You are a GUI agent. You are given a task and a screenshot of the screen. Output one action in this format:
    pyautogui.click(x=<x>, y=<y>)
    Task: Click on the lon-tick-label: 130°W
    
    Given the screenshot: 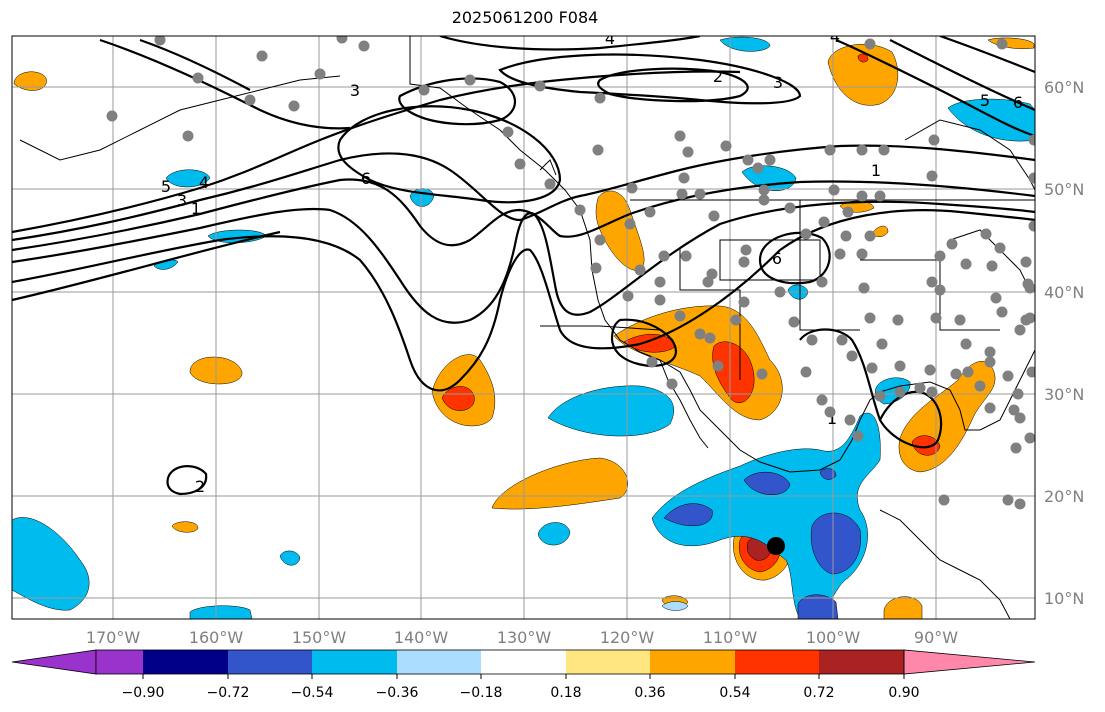 What is the action you would take?
    pyautogui.click(x=524, y=637)
    